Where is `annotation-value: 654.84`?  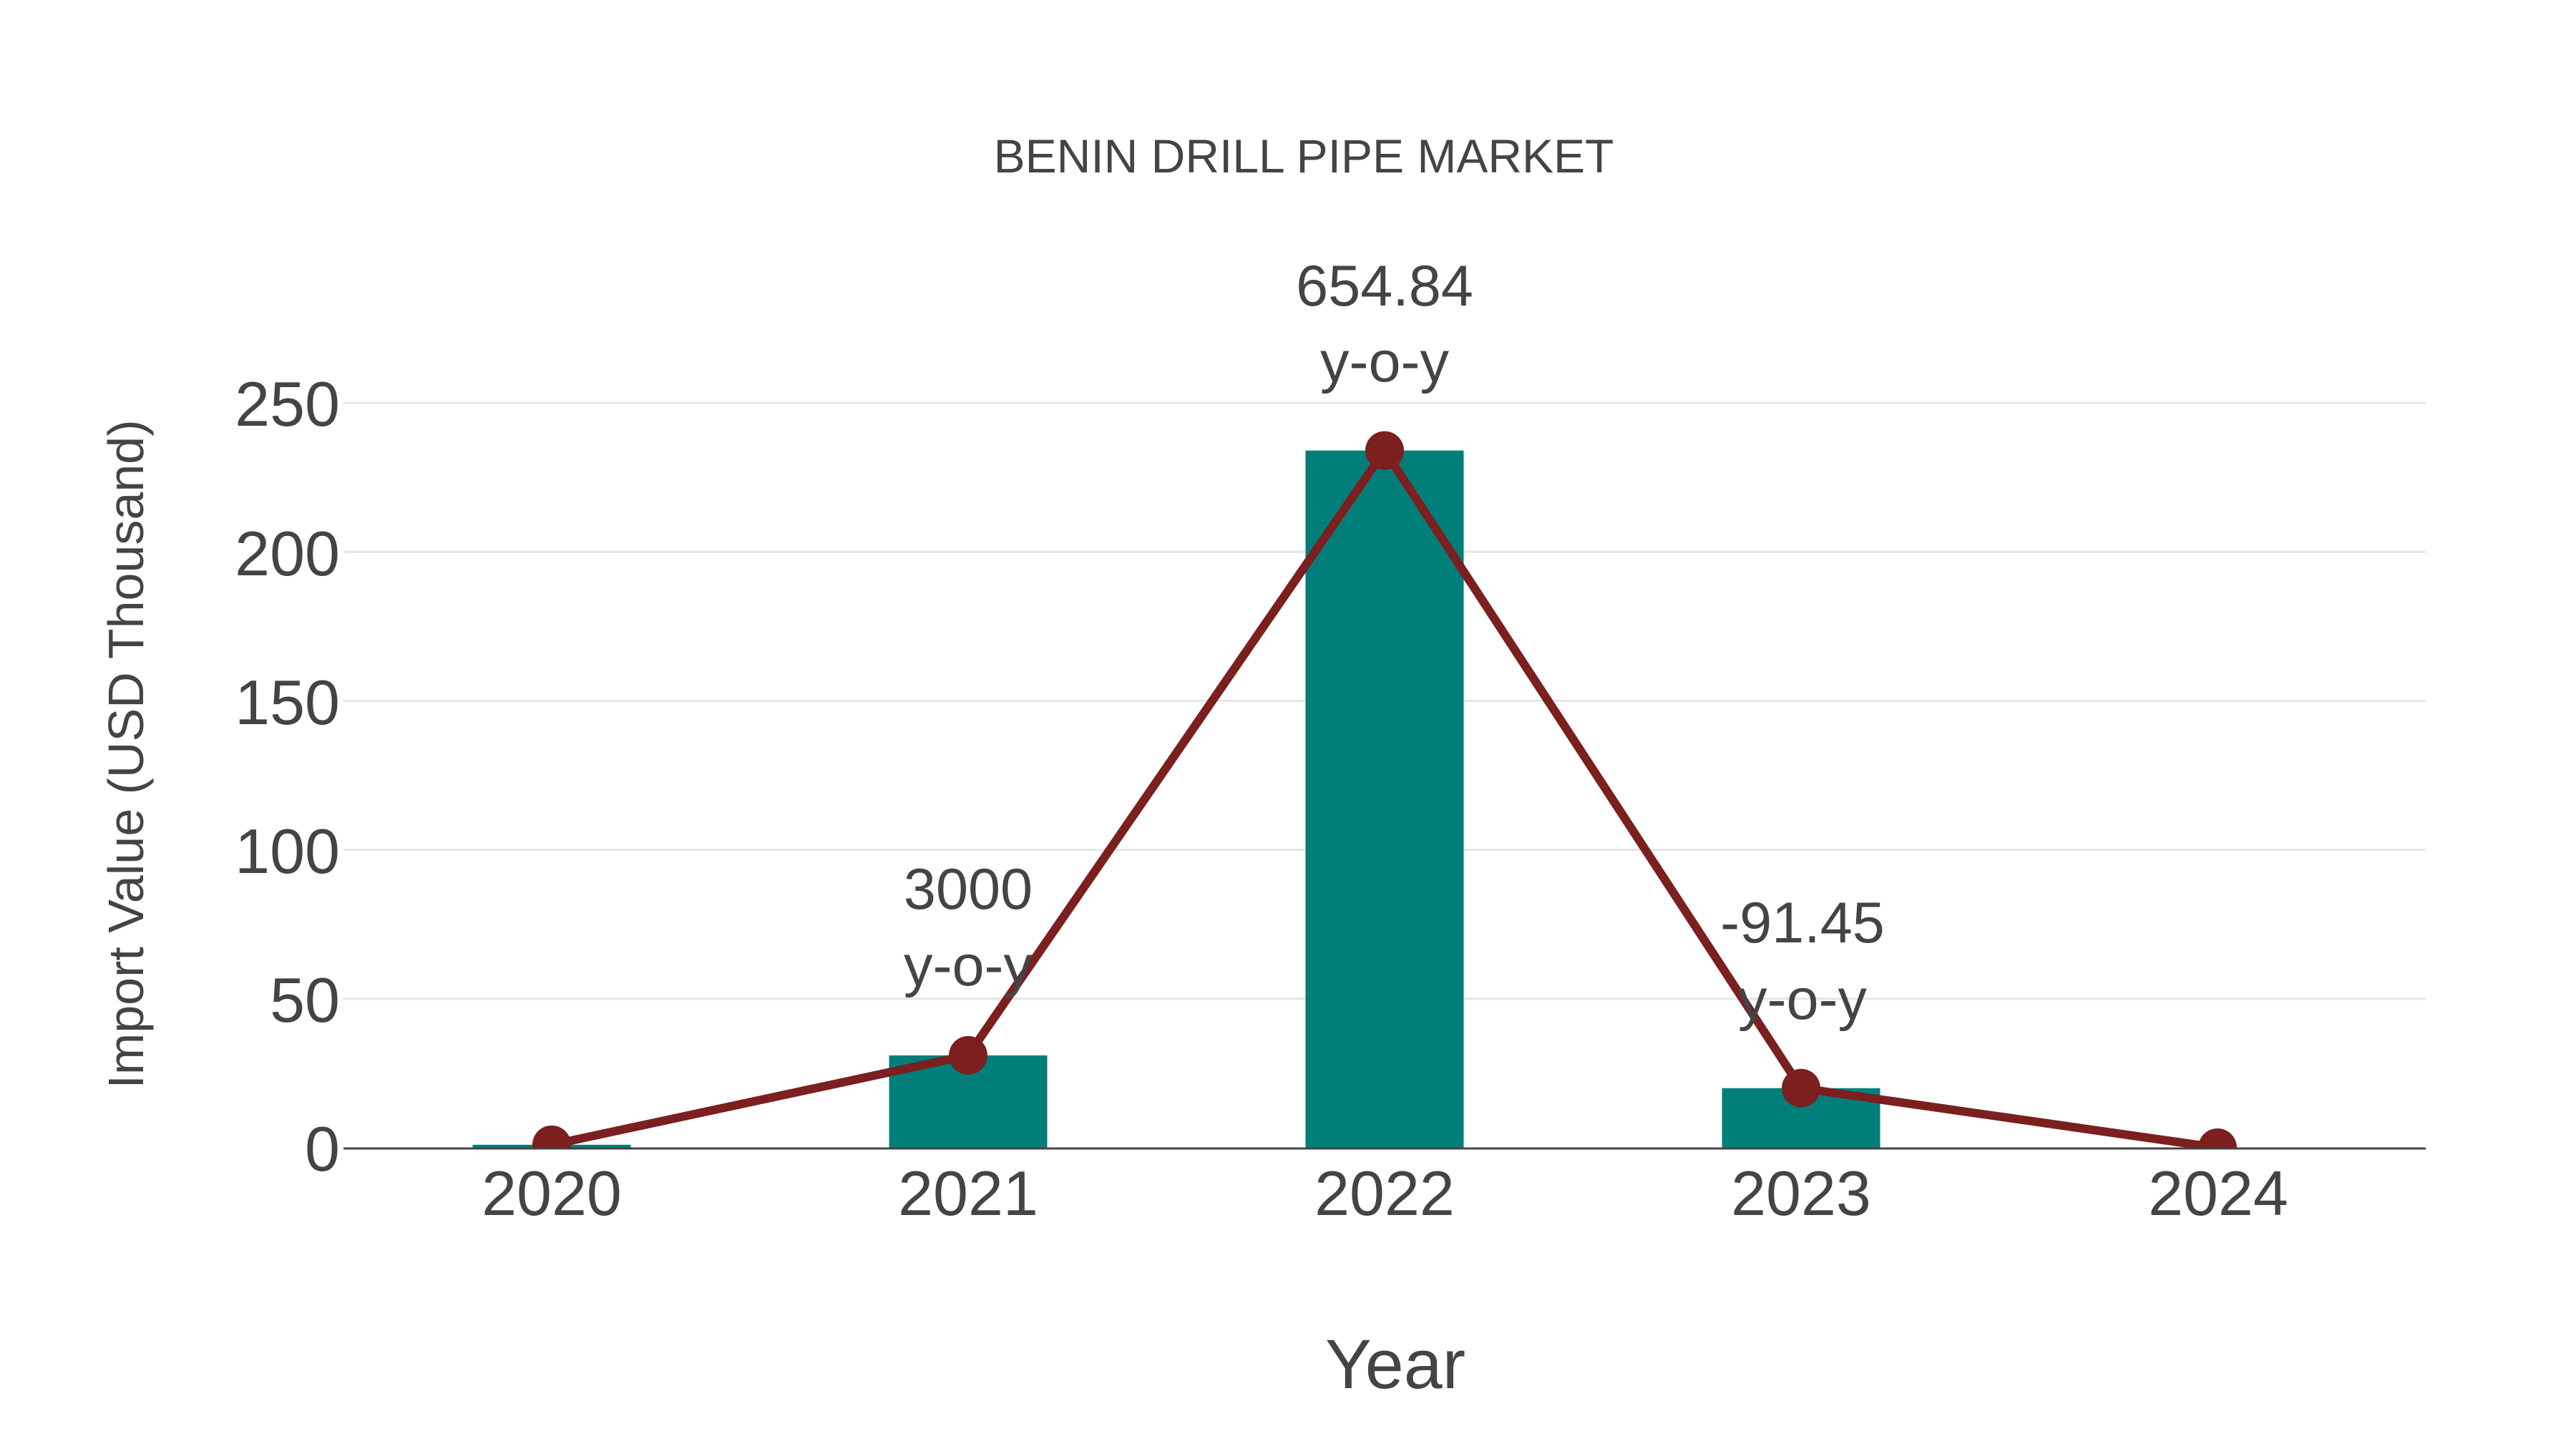
annotation-value: 654.84 is located at coordinates (1384, 286).